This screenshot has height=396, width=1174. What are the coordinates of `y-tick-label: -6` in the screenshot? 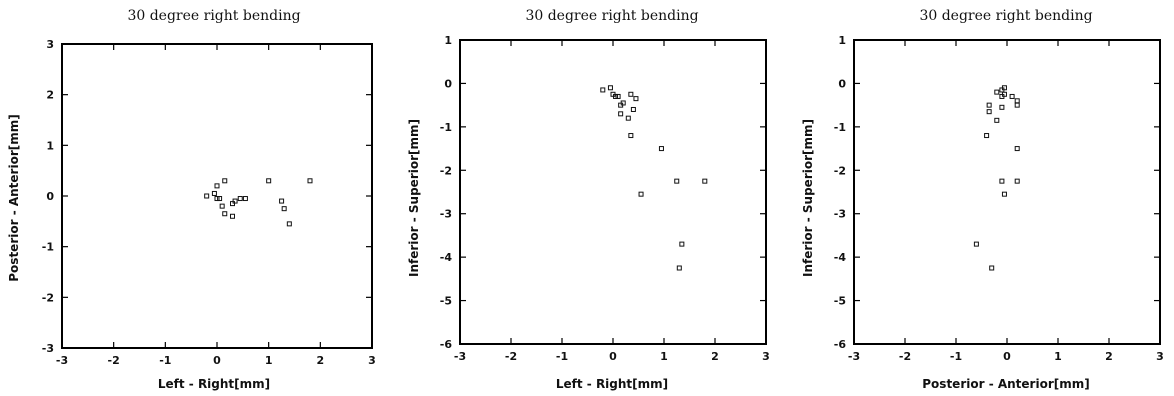 It's located at (446, 344).